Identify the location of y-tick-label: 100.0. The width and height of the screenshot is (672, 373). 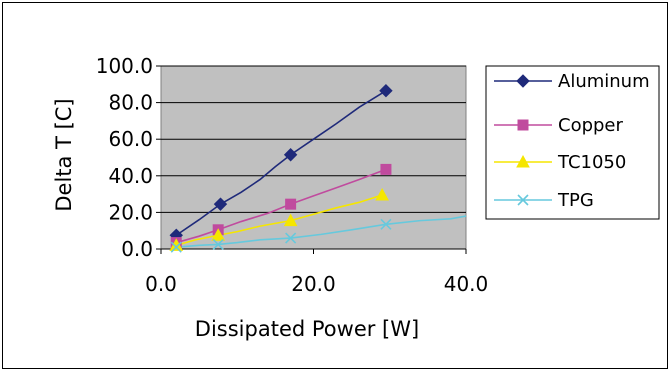
(124, 66).